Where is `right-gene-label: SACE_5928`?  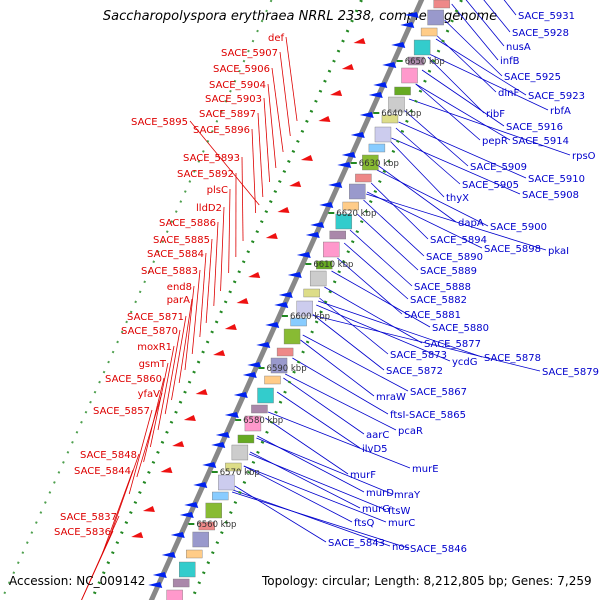 right-gene-label: SACE_5928 is located at coordinates (540, 33).